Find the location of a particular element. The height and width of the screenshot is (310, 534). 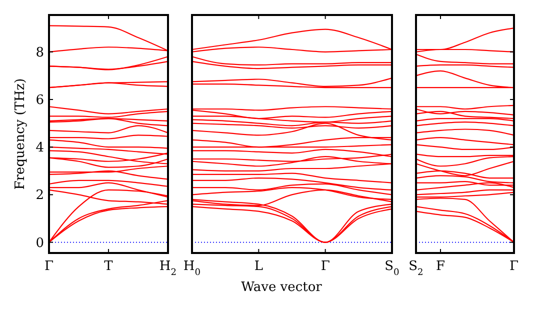

x-tick-label: S$_{0}$ is located at coordinates (392, 268).